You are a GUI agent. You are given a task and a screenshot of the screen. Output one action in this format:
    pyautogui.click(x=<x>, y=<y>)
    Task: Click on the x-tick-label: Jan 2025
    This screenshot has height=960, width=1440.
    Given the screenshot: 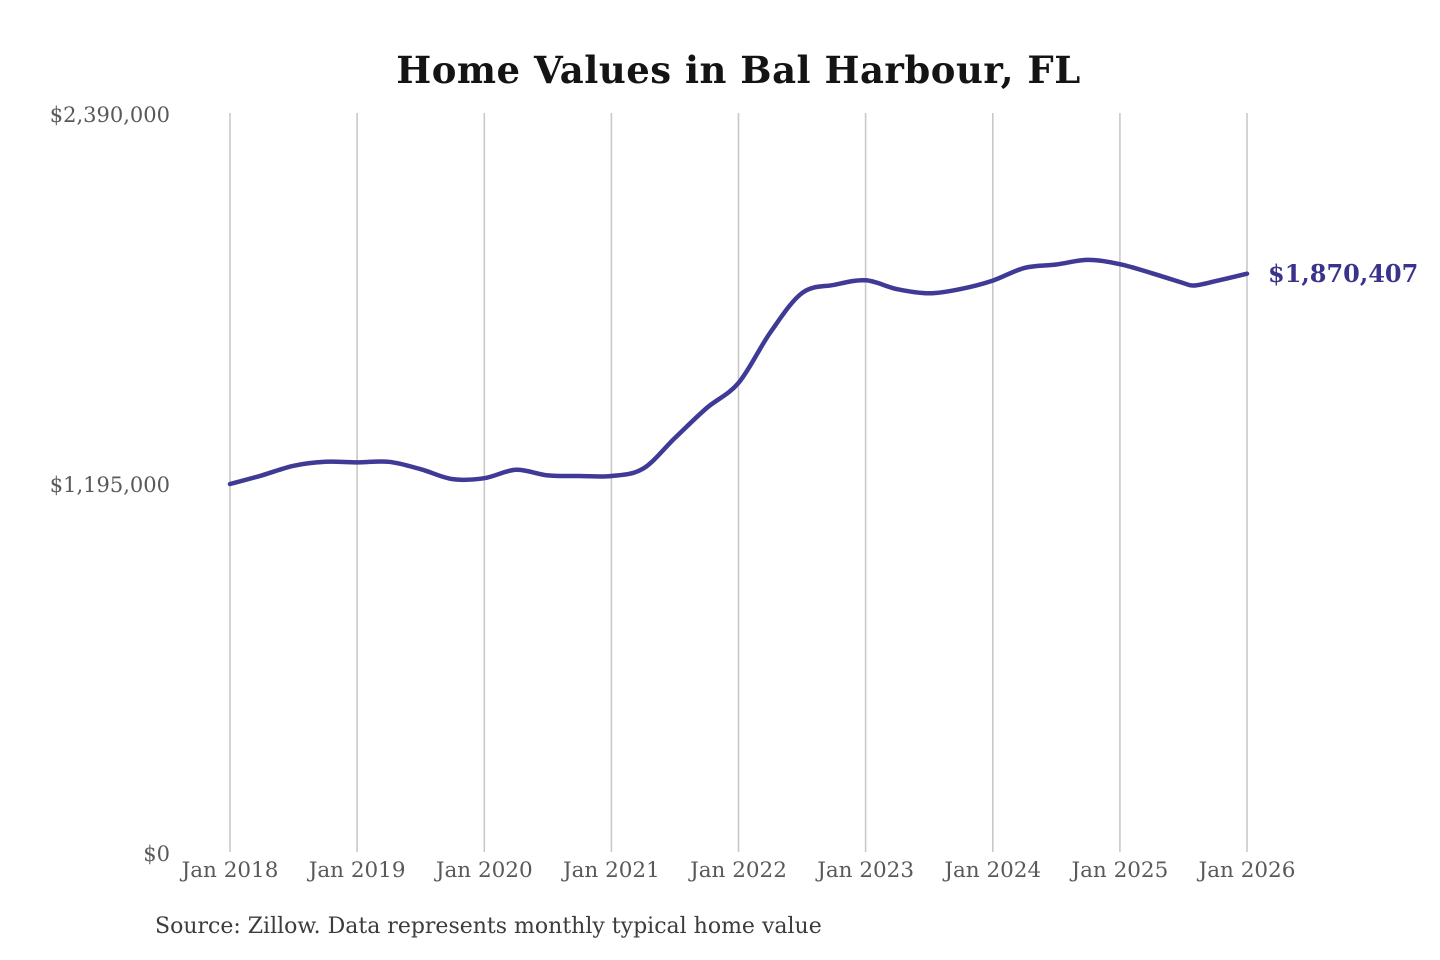 What is the action you would take?
    pyautogui.click(x=1120, y=870)
    